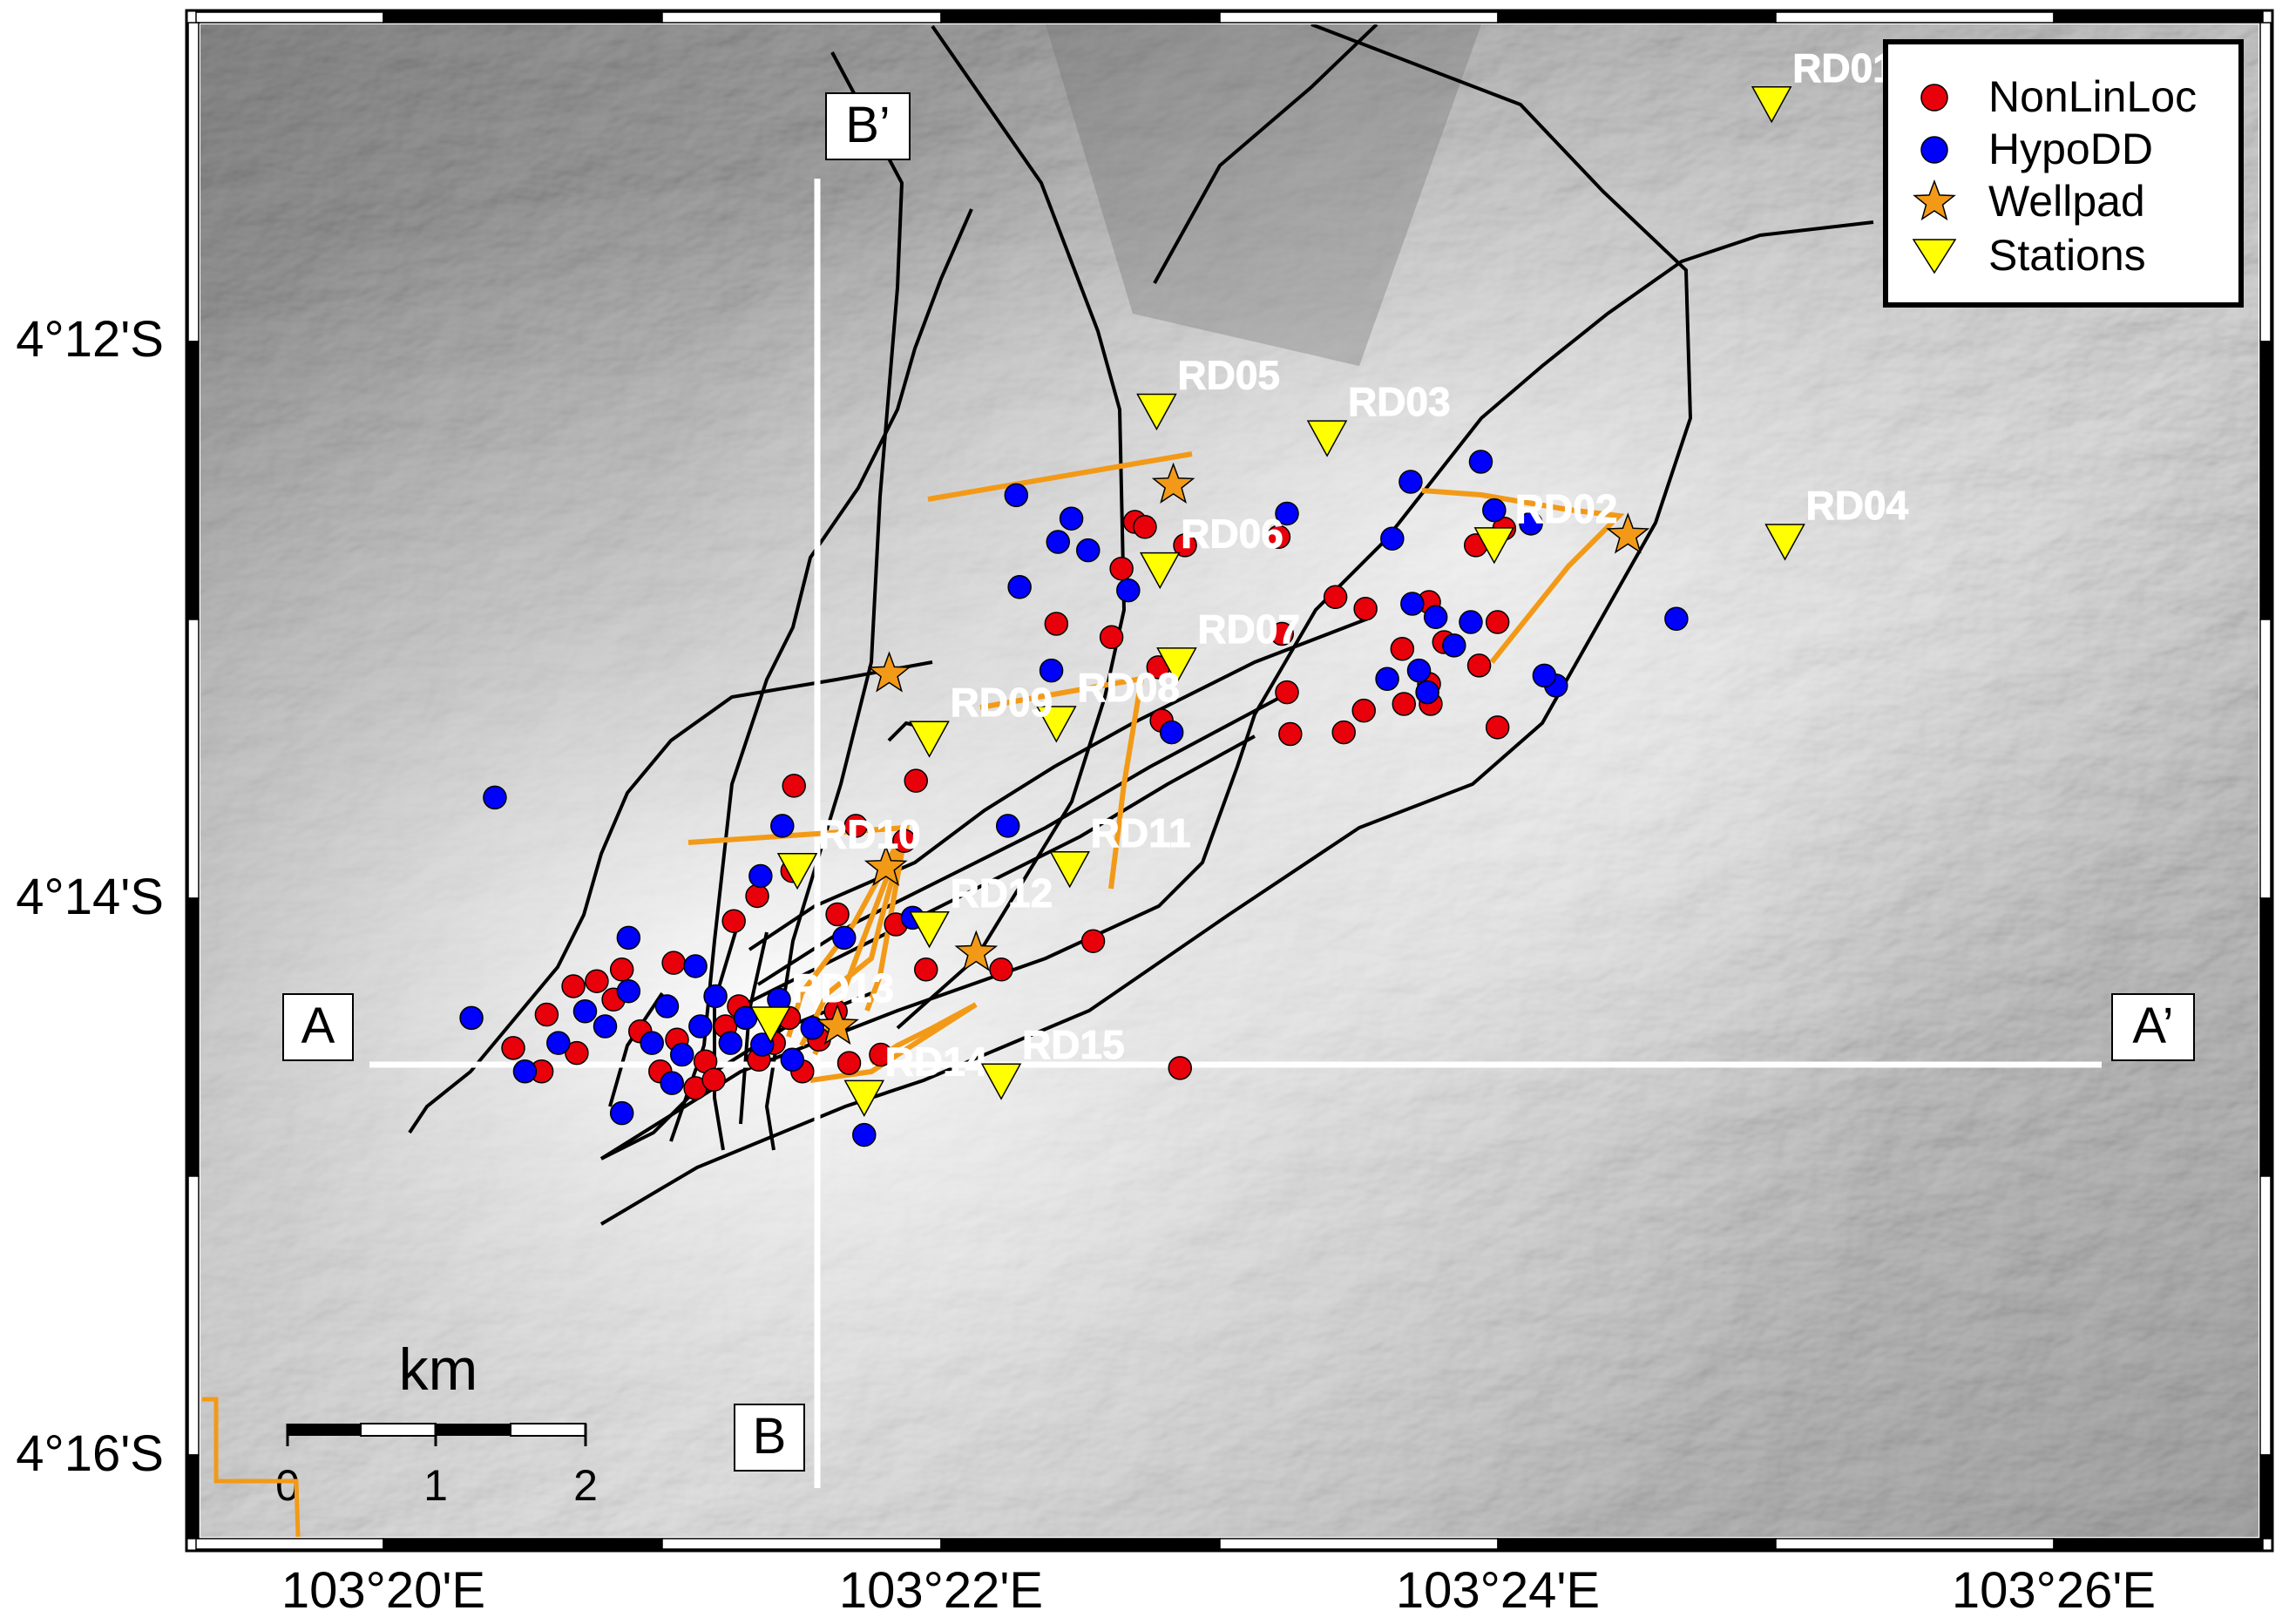 The height and width of the screenshot is (1624, 2289). I want to click on x-tick-label: 103°20'E, so click(383, 1590).